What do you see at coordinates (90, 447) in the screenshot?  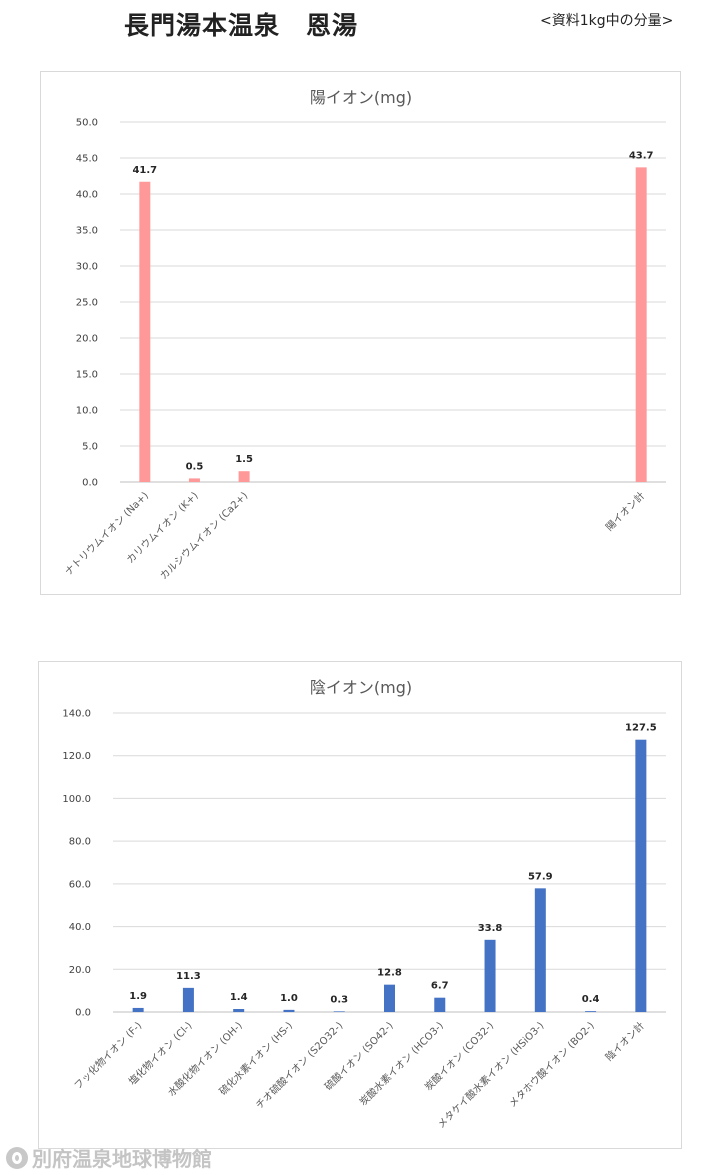 I see `cation-y-tick-label: 5.0` at bounding box center [90, 447].